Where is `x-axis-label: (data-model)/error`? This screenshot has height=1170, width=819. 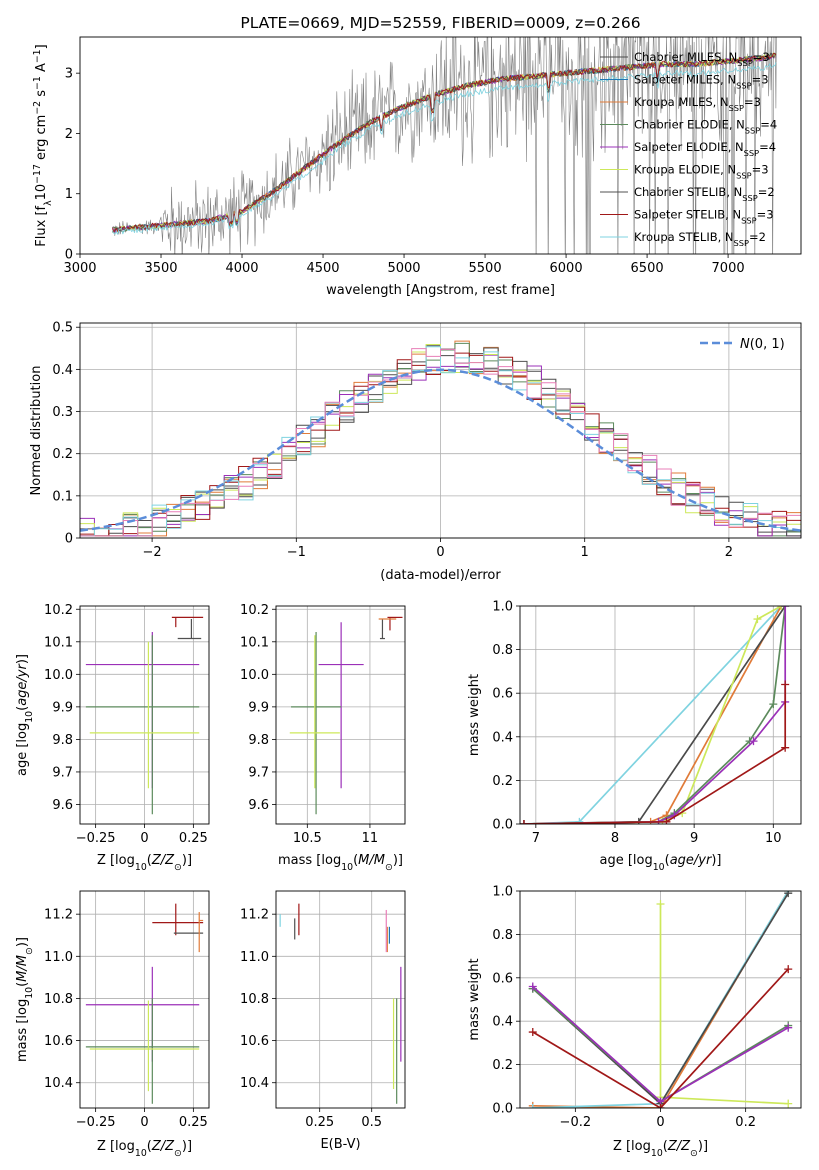
x-axis-label: (data-model)/error is located at coordinates (440, 575).